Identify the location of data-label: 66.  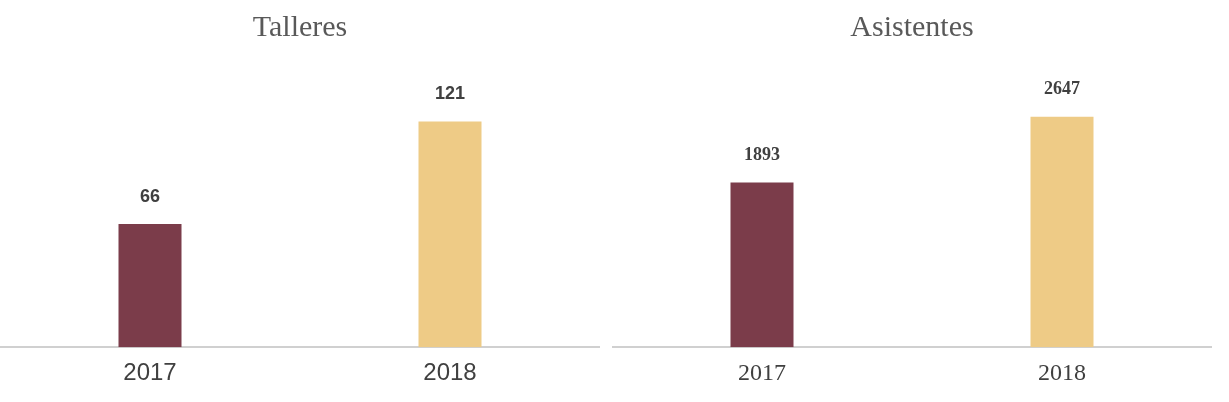
(150, 196).